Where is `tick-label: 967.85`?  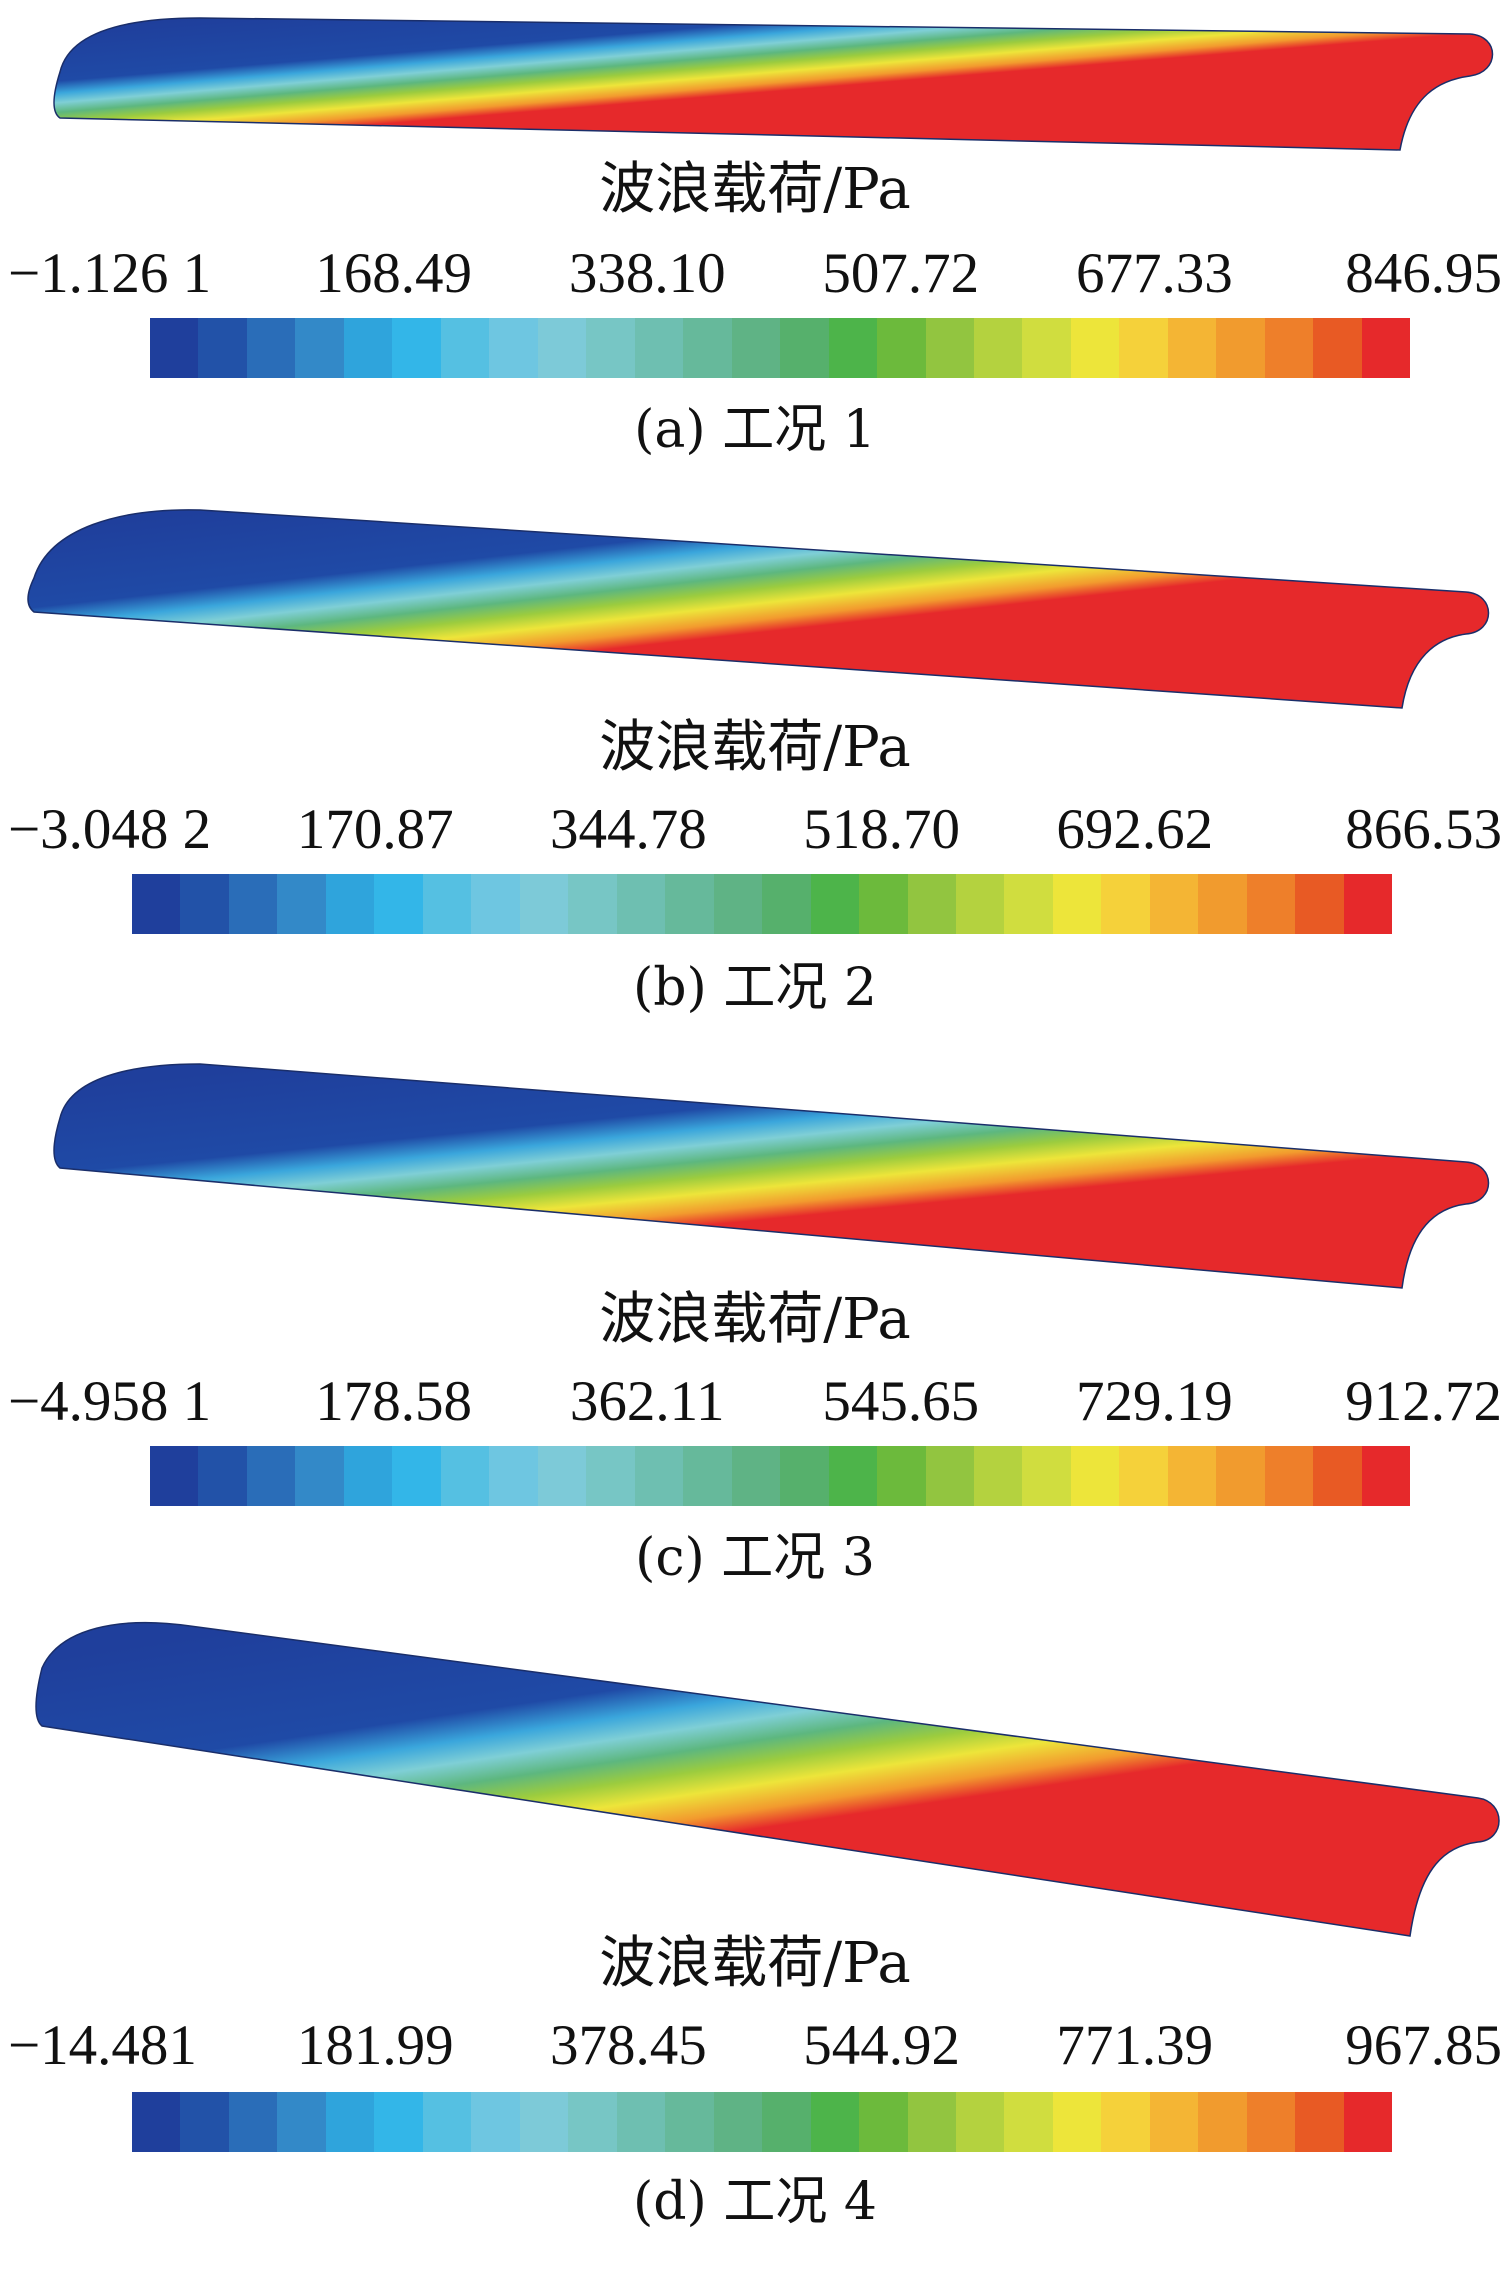 tick-label: 967.85 is located at coordinates (1423, 2045).